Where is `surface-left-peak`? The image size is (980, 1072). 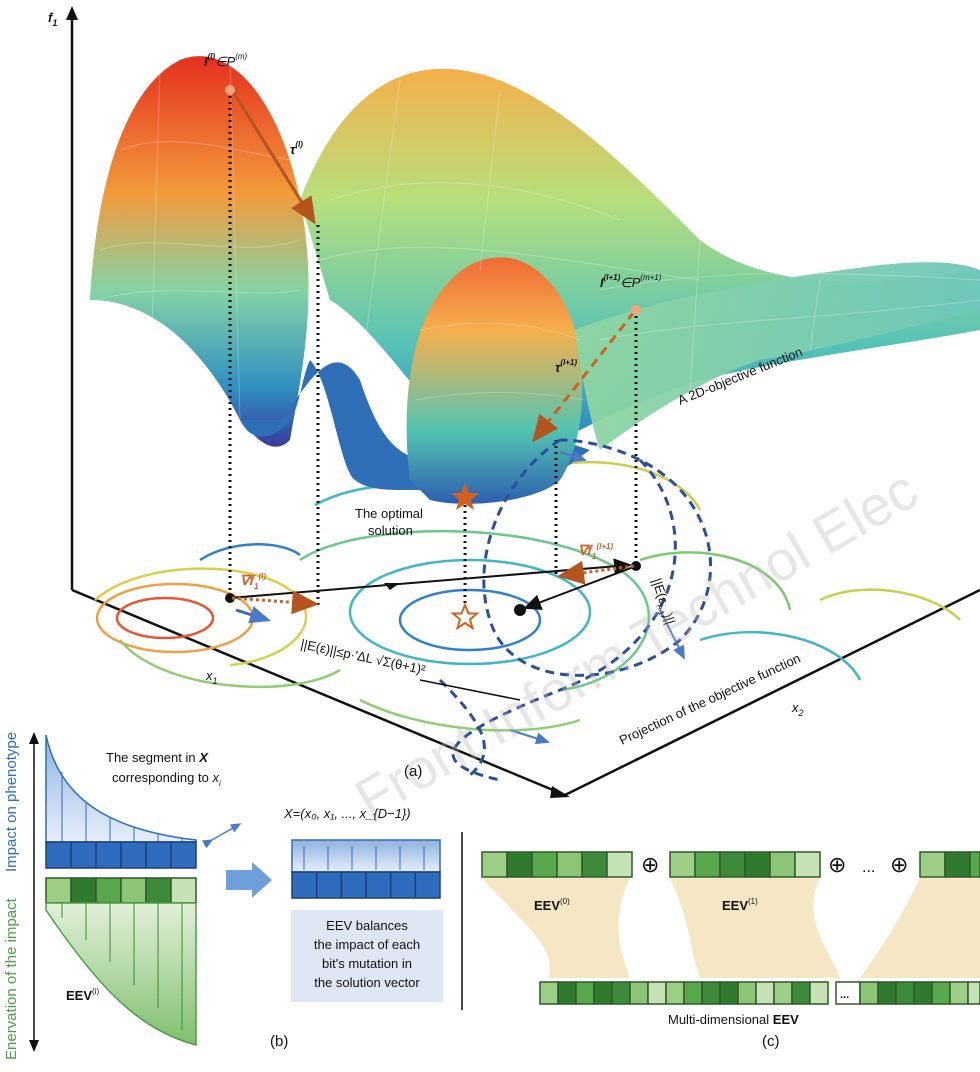 surface-left-peak is located at coordinates (199, 251).